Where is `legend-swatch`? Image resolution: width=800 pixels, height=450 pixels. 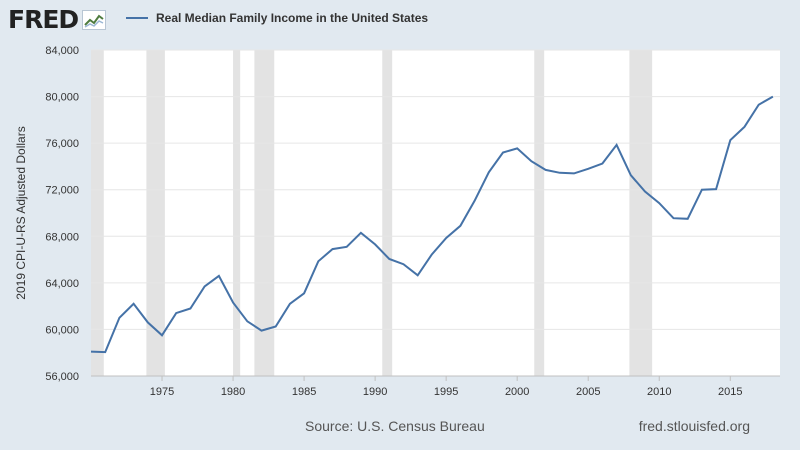 legend-swatch is located at coordinates (137, 18).